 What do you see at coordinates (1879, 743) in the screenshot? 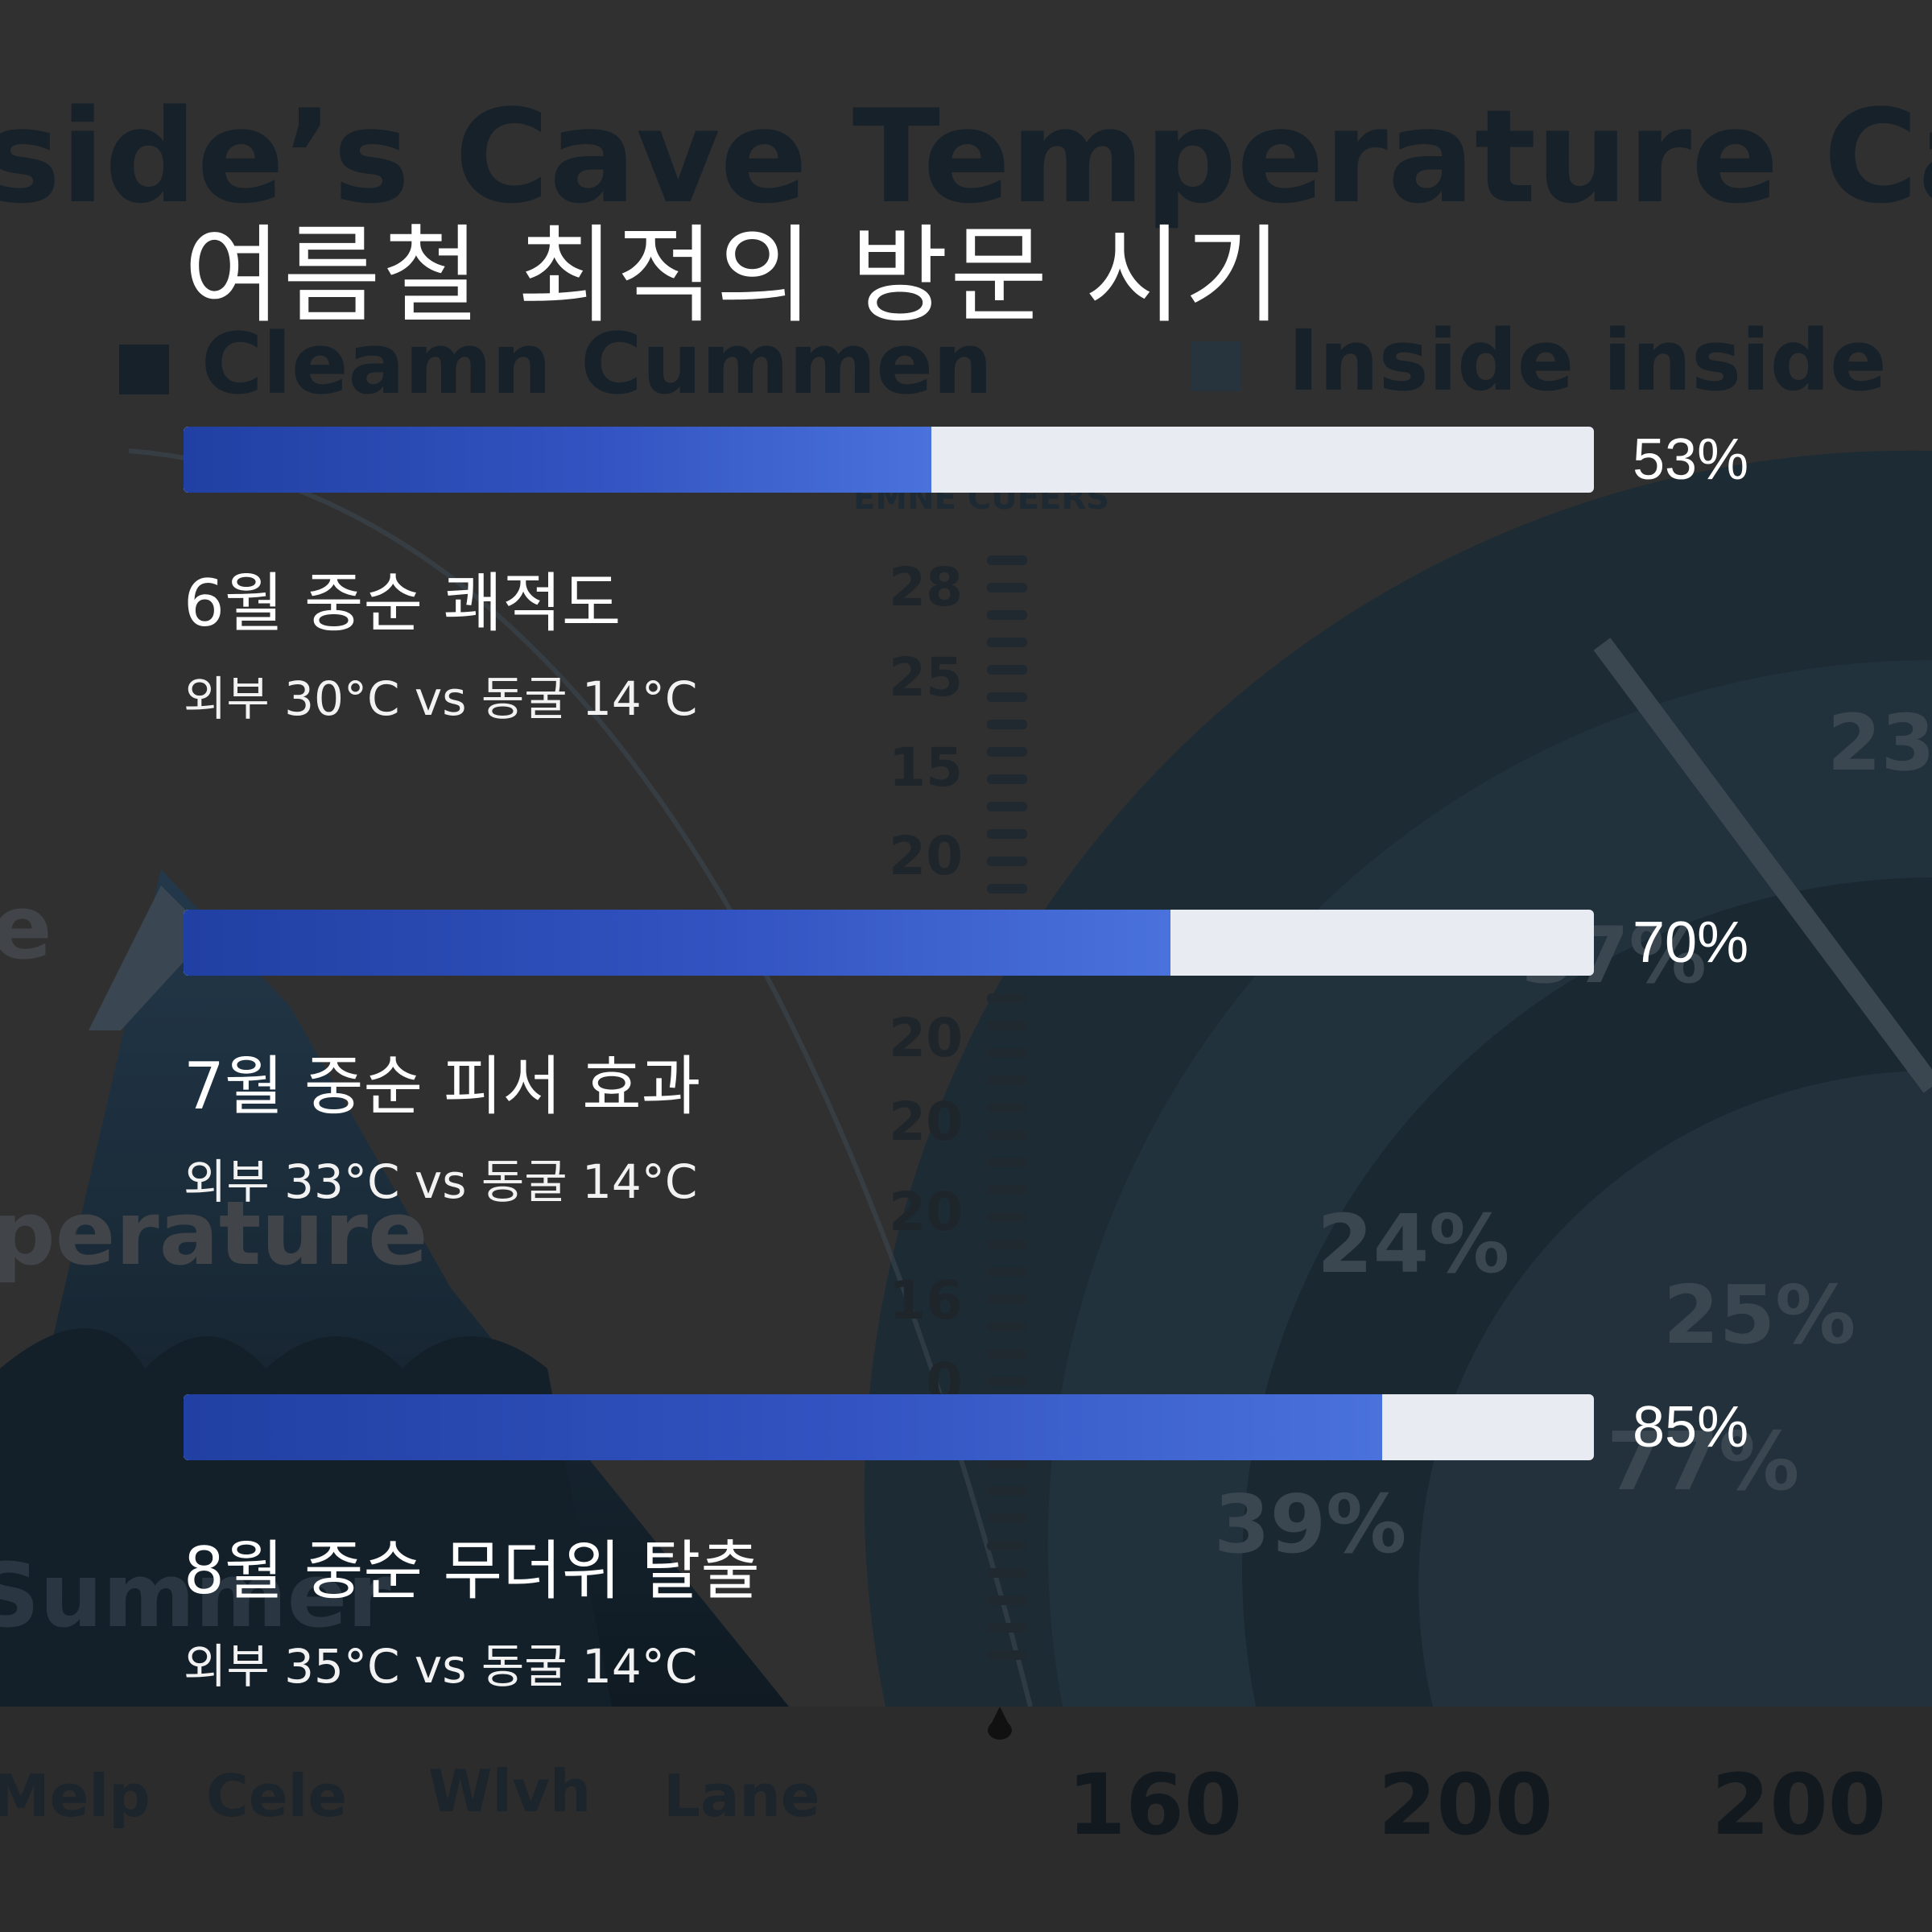
I see `background-ring-pct-0: 23` at bounding box center [1879, 743].